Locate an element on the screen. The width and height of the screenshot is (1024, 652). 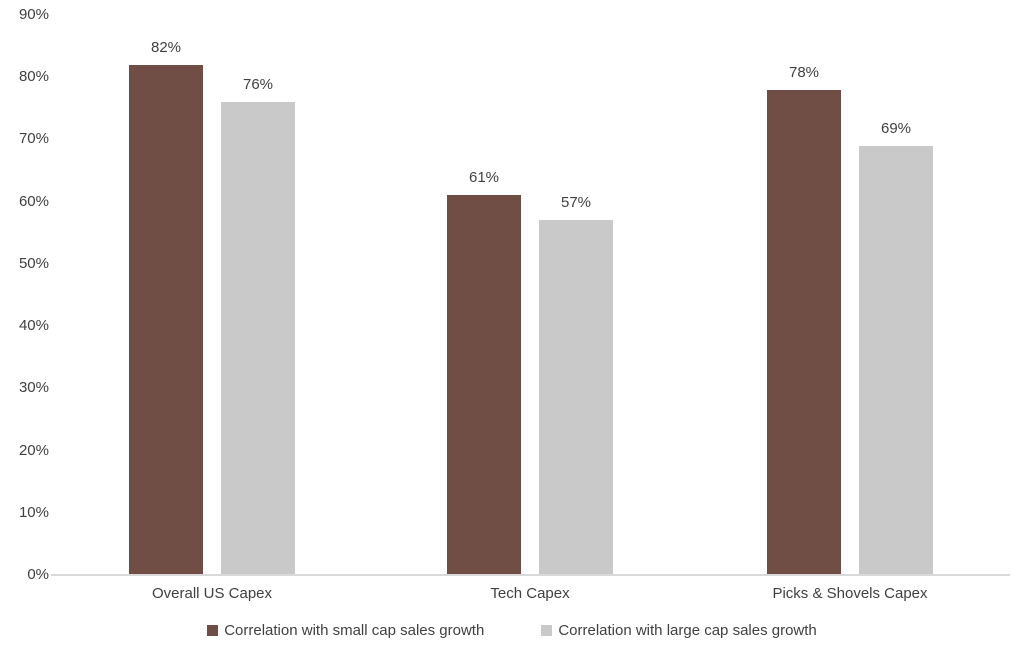
category-label: Picks & Shovels Capex is located at coordinates (850, 593).